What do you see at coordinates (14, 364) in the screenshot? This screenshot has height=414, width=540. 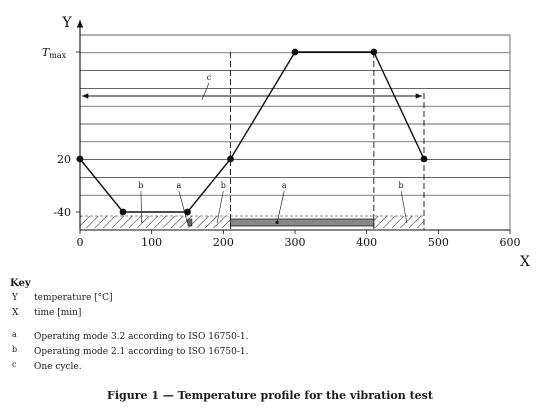 I see `key-note-symbol: c` at bounding box center [14, 364].